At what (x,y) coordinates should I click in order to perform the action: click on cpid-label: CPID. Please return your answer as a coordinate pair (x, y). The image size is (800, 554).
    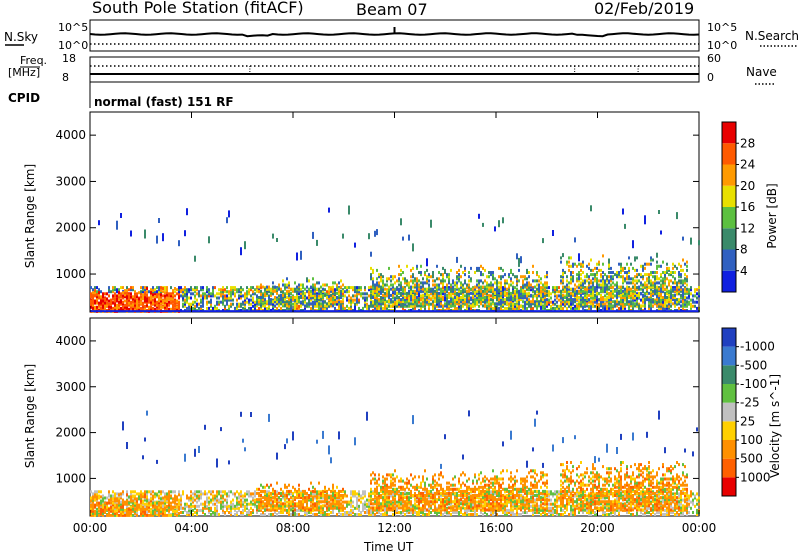
    Looking at the image, I should click on (24, 98).